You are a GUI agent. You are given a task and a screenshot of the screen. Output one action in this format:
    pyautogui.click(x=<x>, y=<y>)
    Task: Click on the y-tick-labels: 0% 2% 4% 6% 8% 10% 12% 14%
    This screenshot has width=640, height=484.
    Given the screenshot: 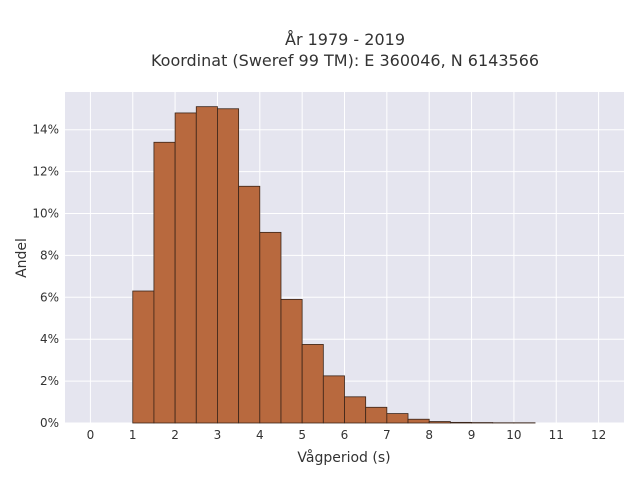 What is the action you would take?
    pyautogui.click(x=45, y=276)
    